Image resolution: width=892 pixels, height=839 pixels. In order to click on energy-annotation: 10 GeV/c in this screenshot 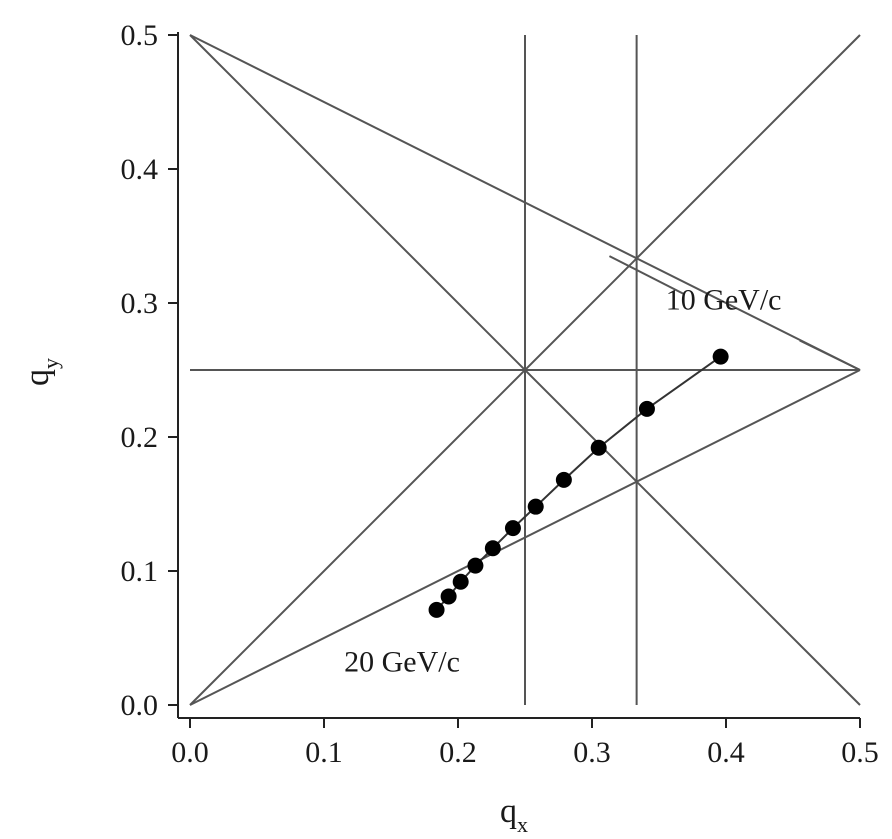, I will do `click(724, 300)`.